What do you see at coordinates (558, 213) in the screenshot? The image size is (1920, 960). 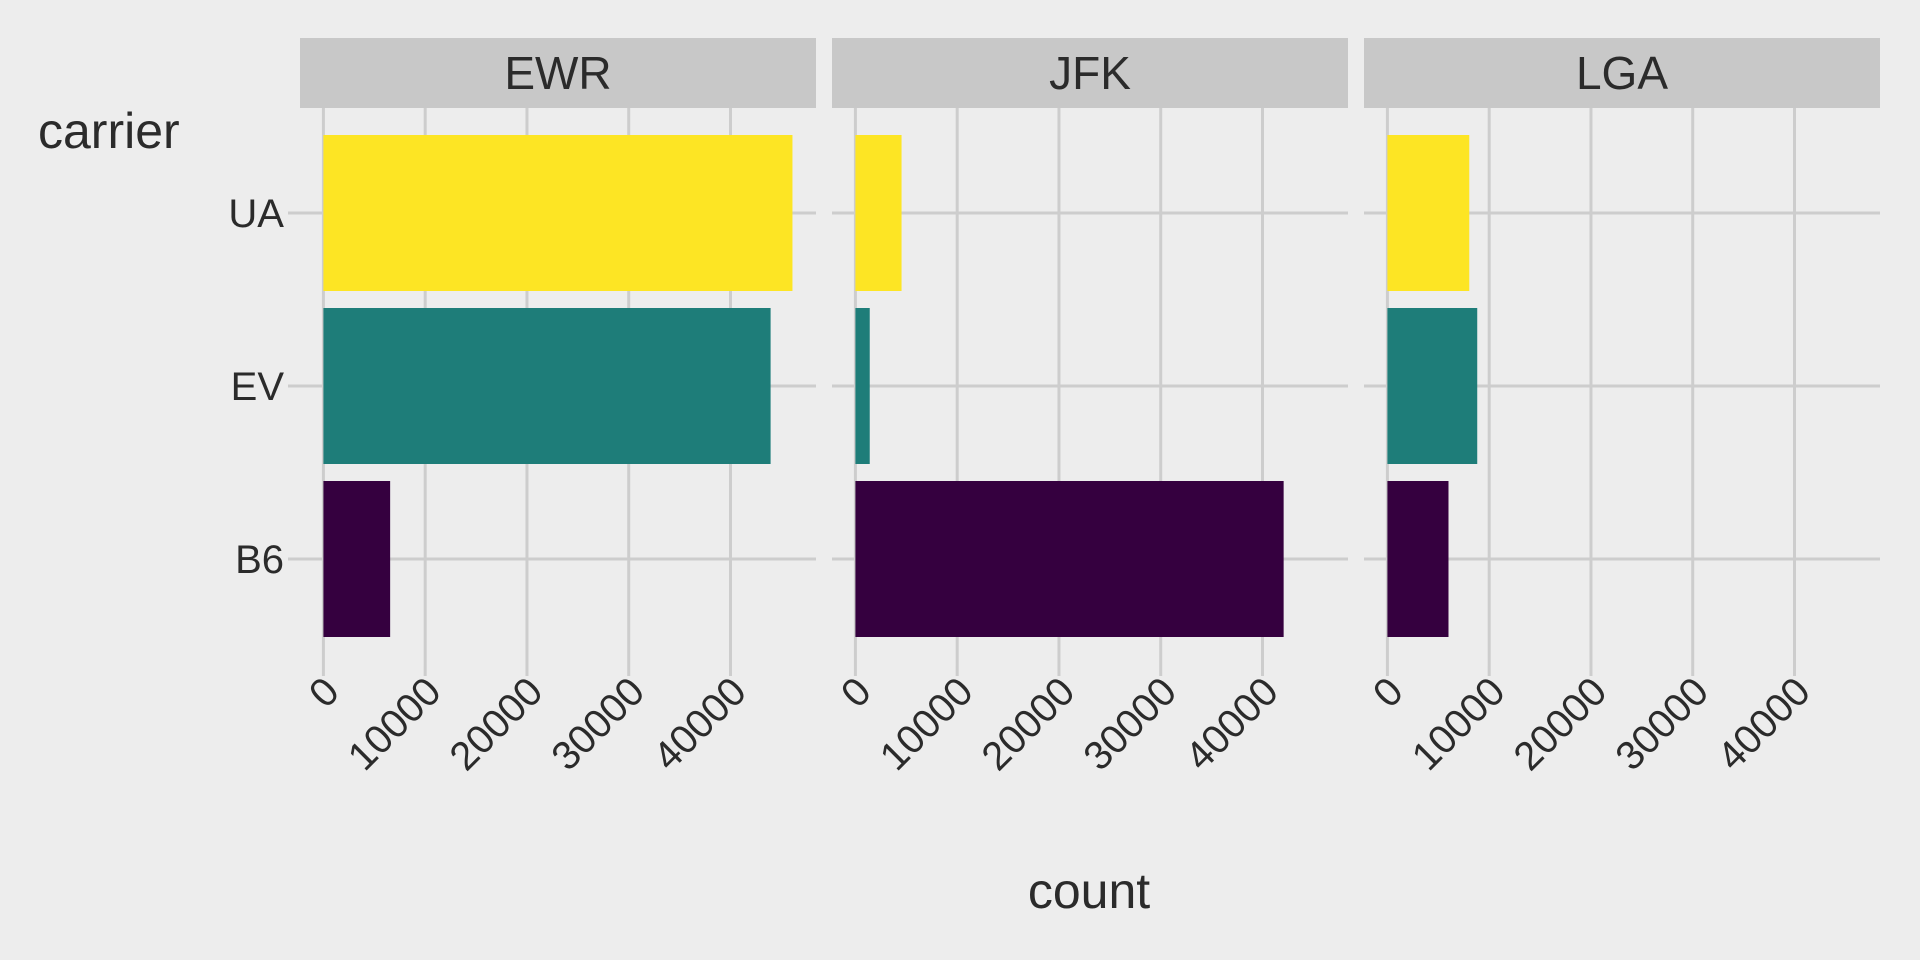 I see `bar-ewr-ua` at bounding box center [558, 213].